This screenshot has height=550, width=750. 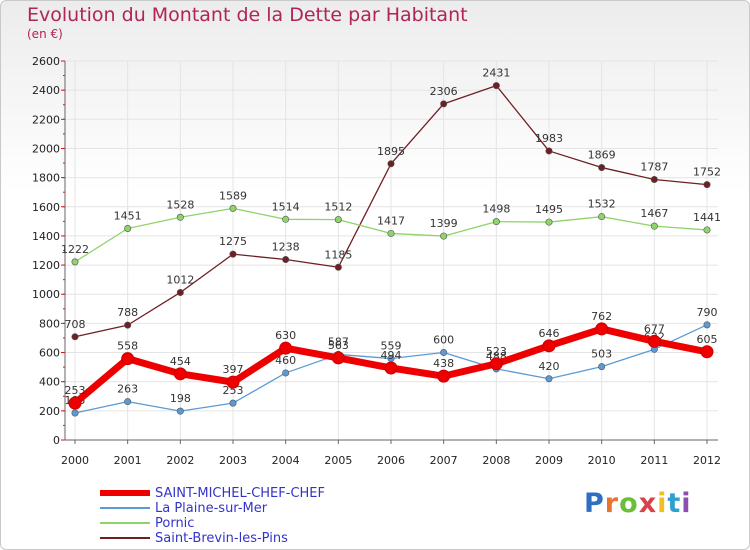 I want to click on data-label: 587, so click(x=338, y=341).